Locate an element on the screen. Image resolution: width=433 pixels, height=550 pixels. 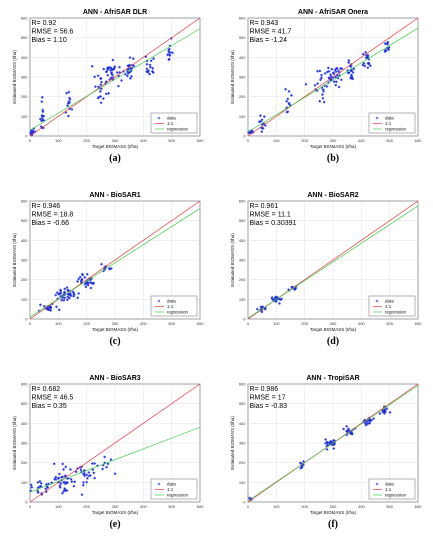
y-axis-label: Estimated BIOMASS (t/ha) is located at coordinates (232, 260).